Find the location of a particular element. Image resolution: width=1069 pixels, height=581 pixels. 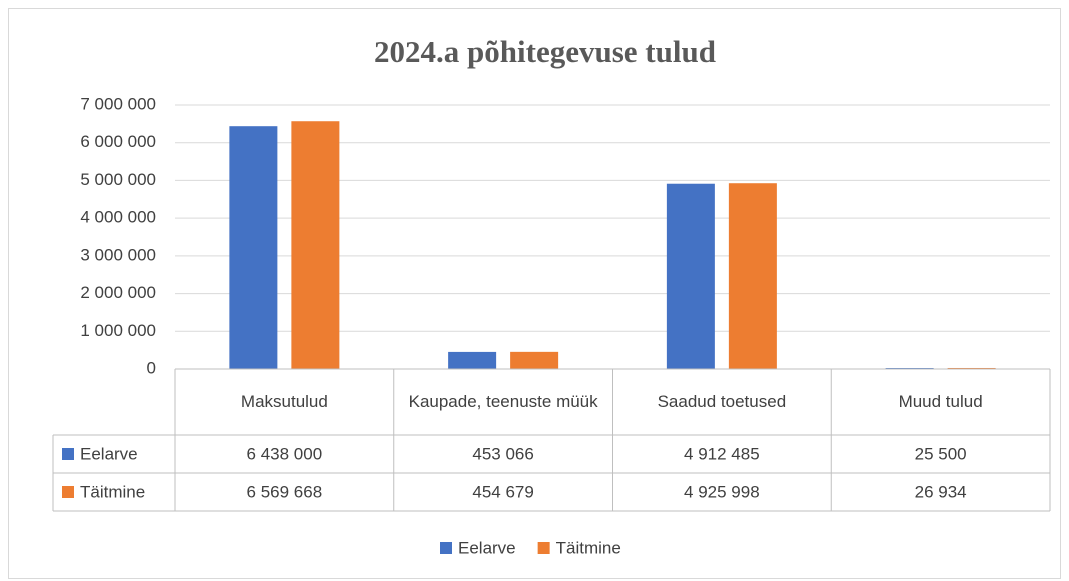

y-tick-label: 0 is located at coordinates (151, 367).